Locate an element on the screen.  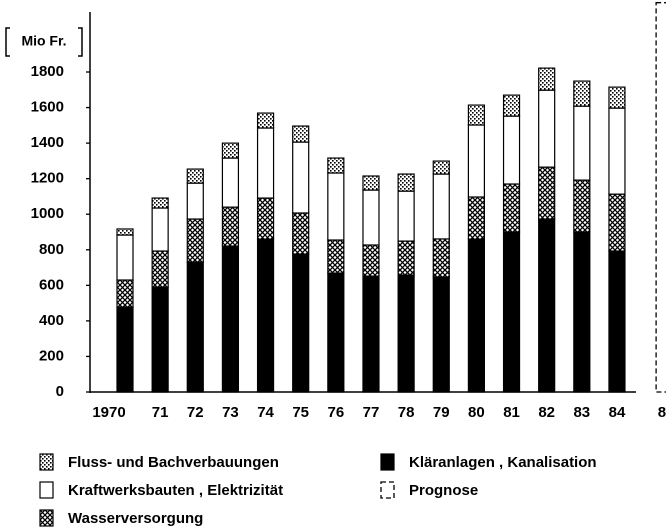
y-tick-label: 1800 is located at coordinates (47, 71).